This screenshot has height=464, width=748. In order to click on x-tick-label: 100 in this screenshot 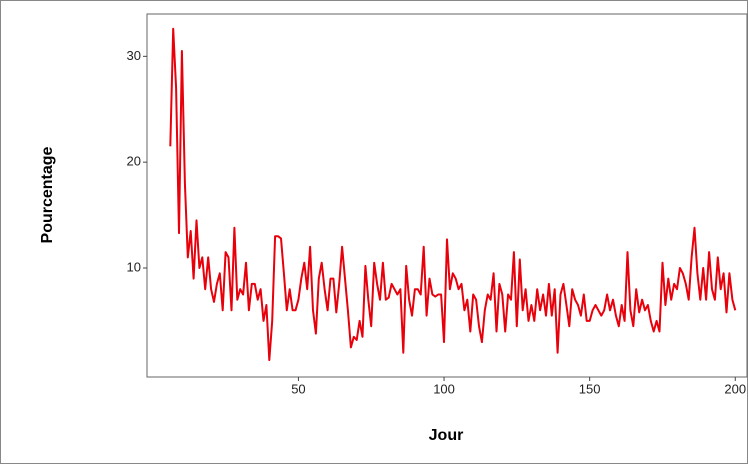, I will do `click(444, 388)`.